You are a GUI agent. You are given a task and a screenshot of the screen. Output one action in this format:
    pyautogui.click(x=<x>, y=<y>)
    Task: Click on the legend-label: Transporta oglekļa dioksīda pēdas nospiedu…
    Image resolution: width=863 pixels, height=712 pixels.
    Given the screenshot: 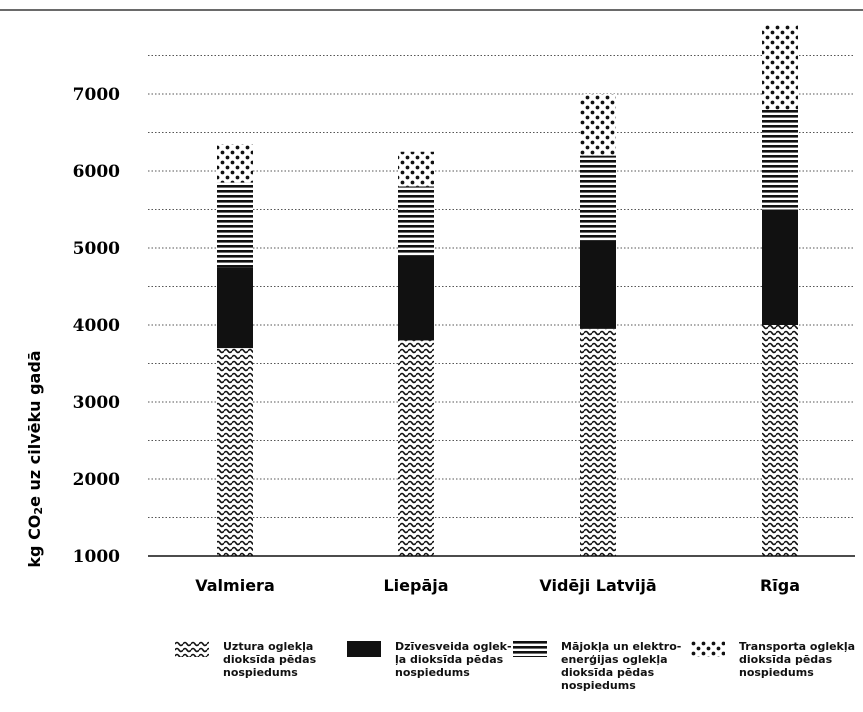 What is the action you would take?
    pyautogui.click(x=797, y=659)
    